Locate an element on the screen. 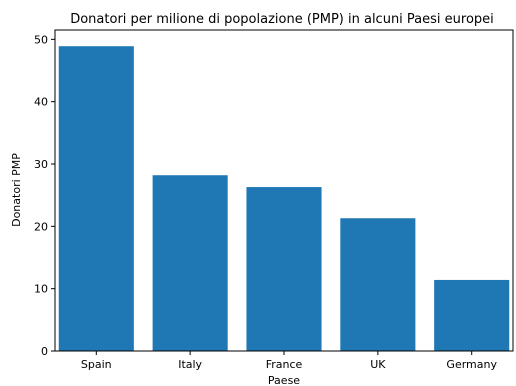 This screenshot has height=386, width=516. bar-france is located at coordinates (284, 269).